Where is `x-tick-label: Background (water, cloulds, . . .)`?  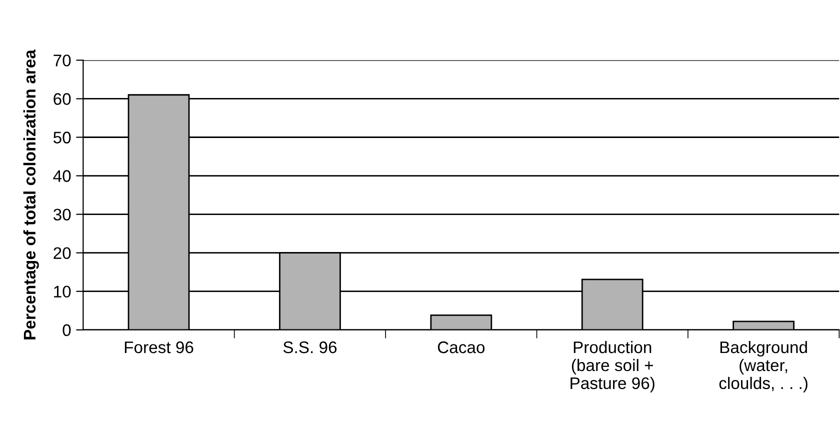
x-tick-label: Background (water, cloulds, . . .) is located at coordinates (763, 366).